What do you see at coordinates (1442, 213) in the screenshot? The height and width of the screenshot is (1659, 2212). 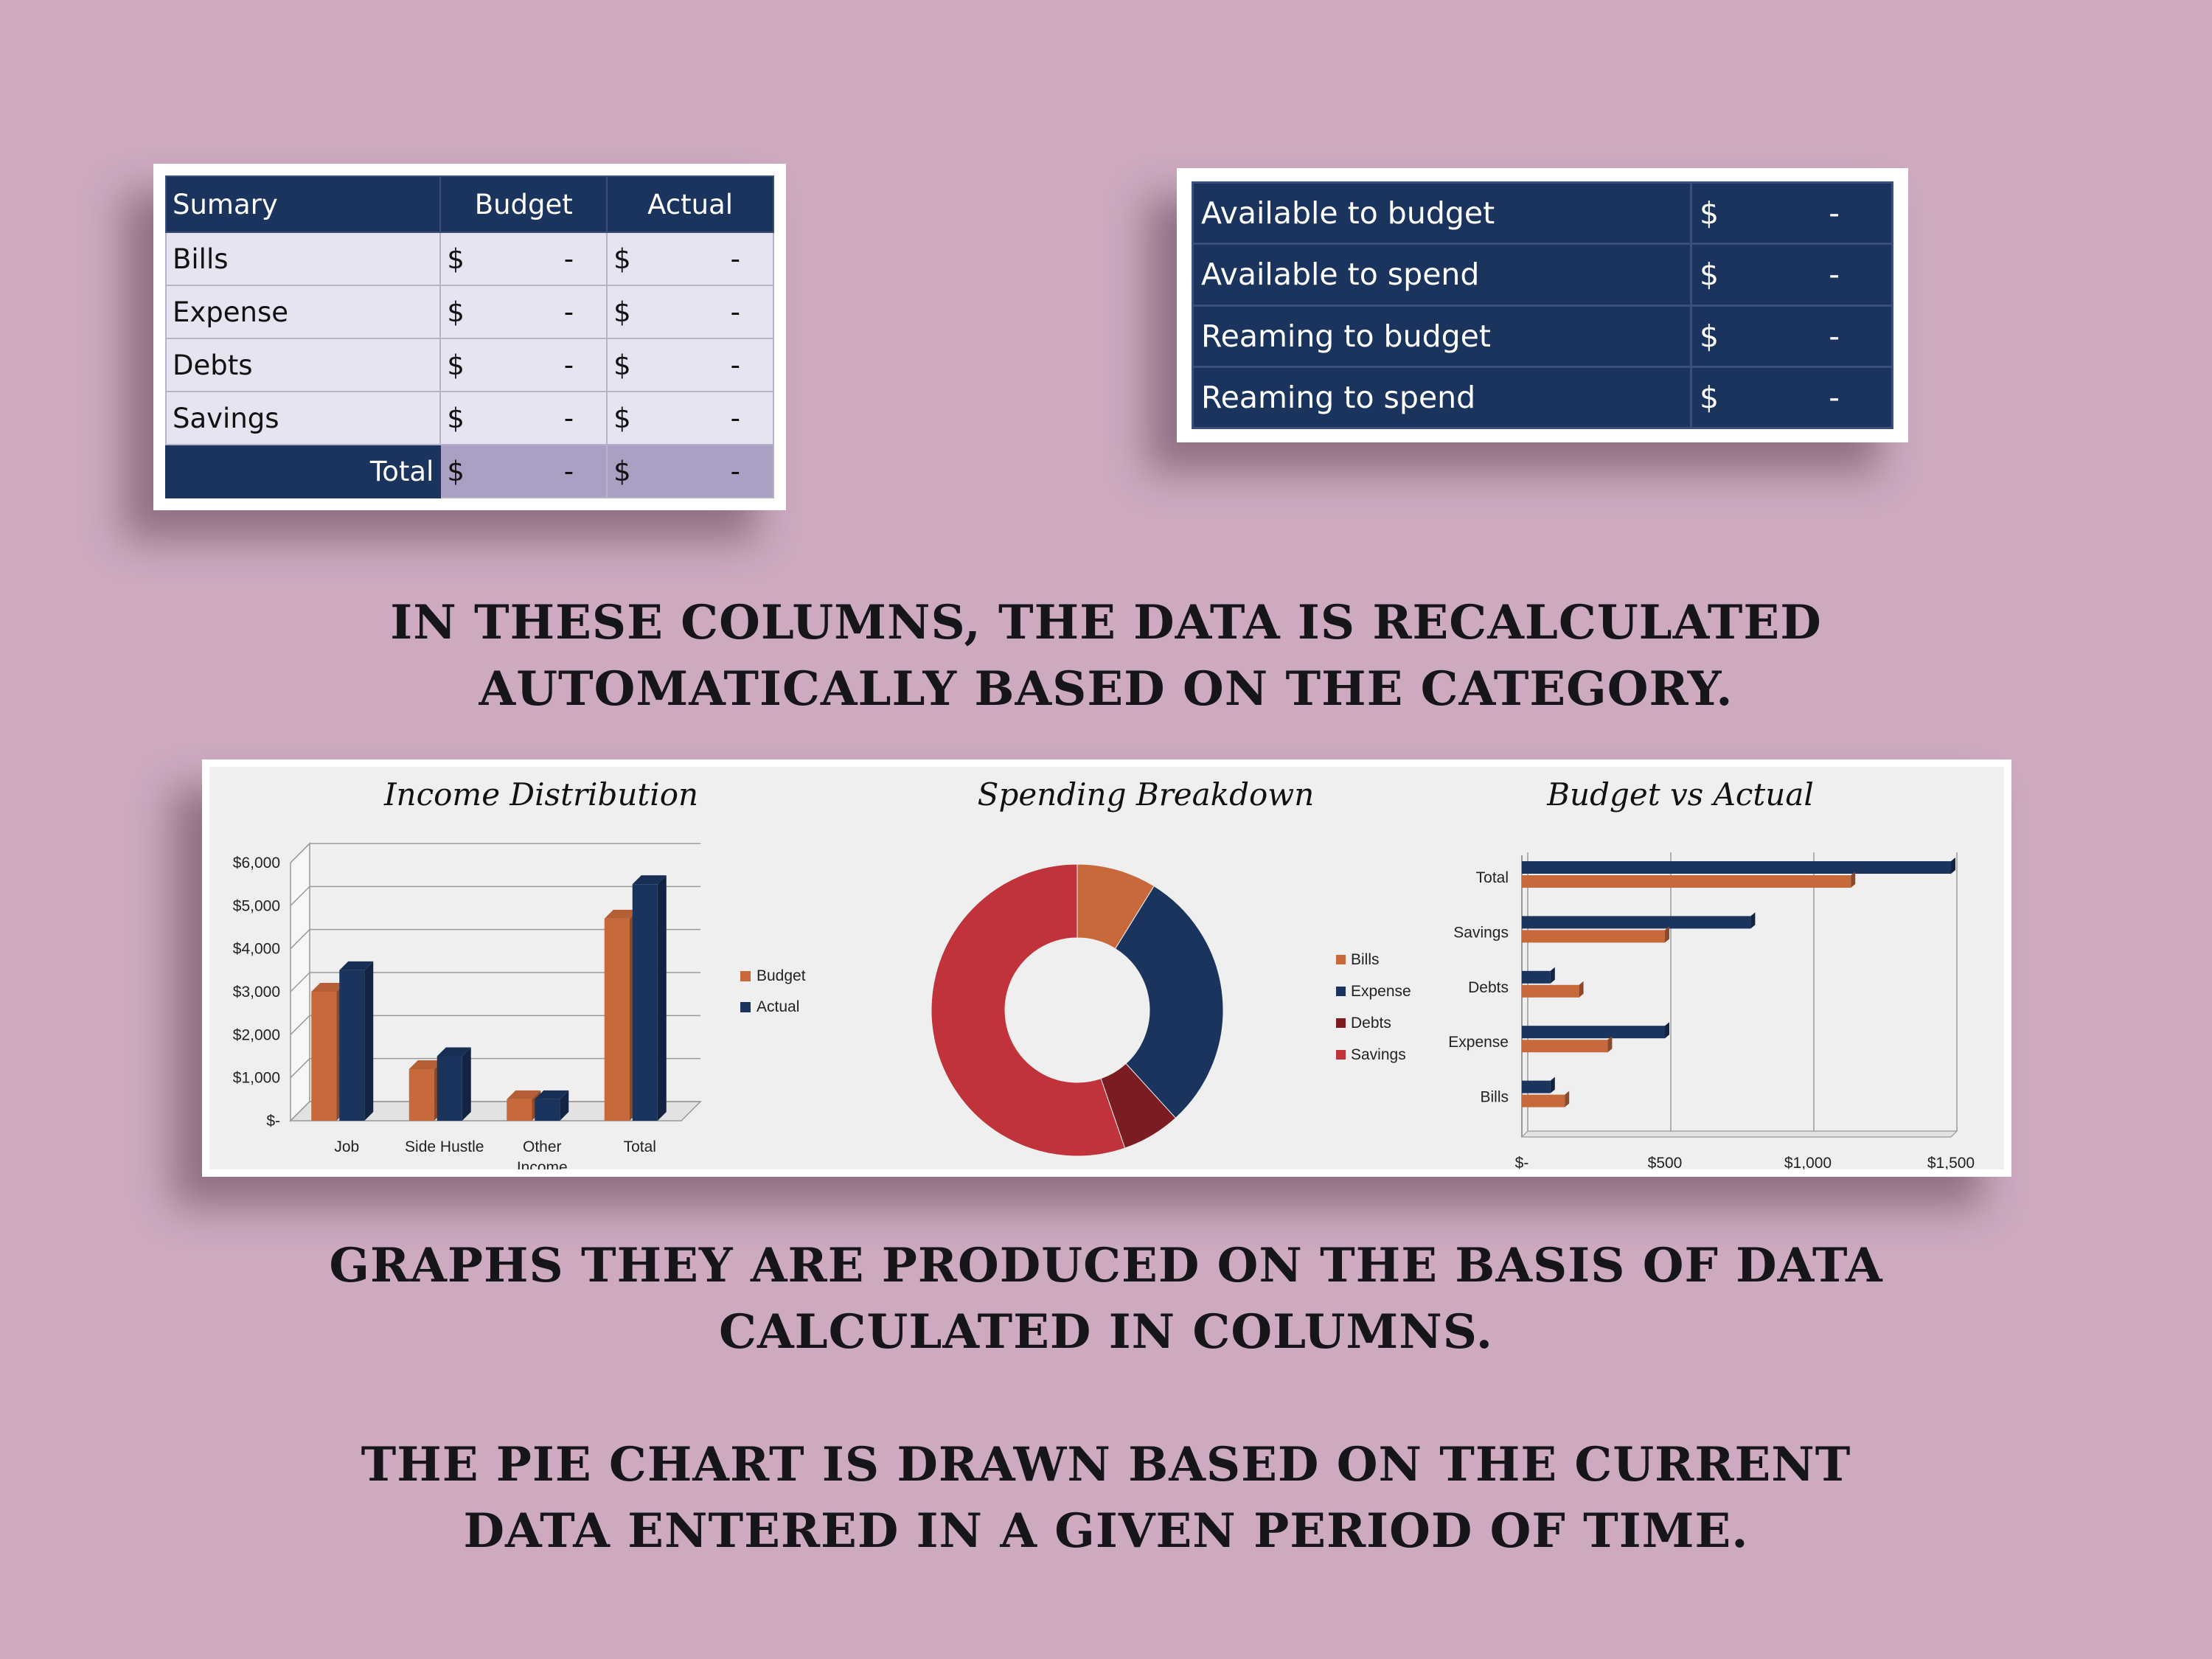 I see `availability-label: Available to budget` at bounding box center [1442, 213].